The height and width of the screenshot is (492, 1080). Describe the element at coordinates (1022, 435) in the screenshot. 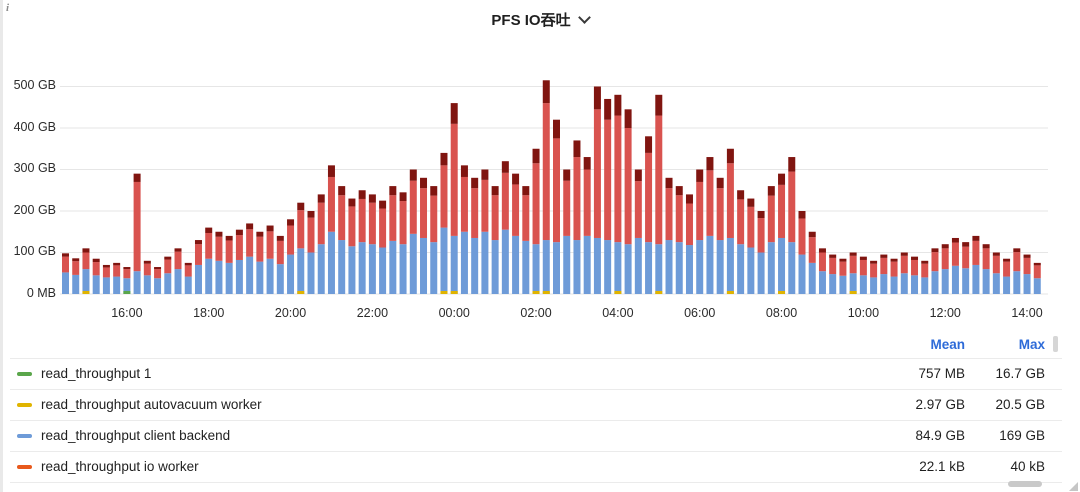

I see `series-max-value: 169 GB` at that location.